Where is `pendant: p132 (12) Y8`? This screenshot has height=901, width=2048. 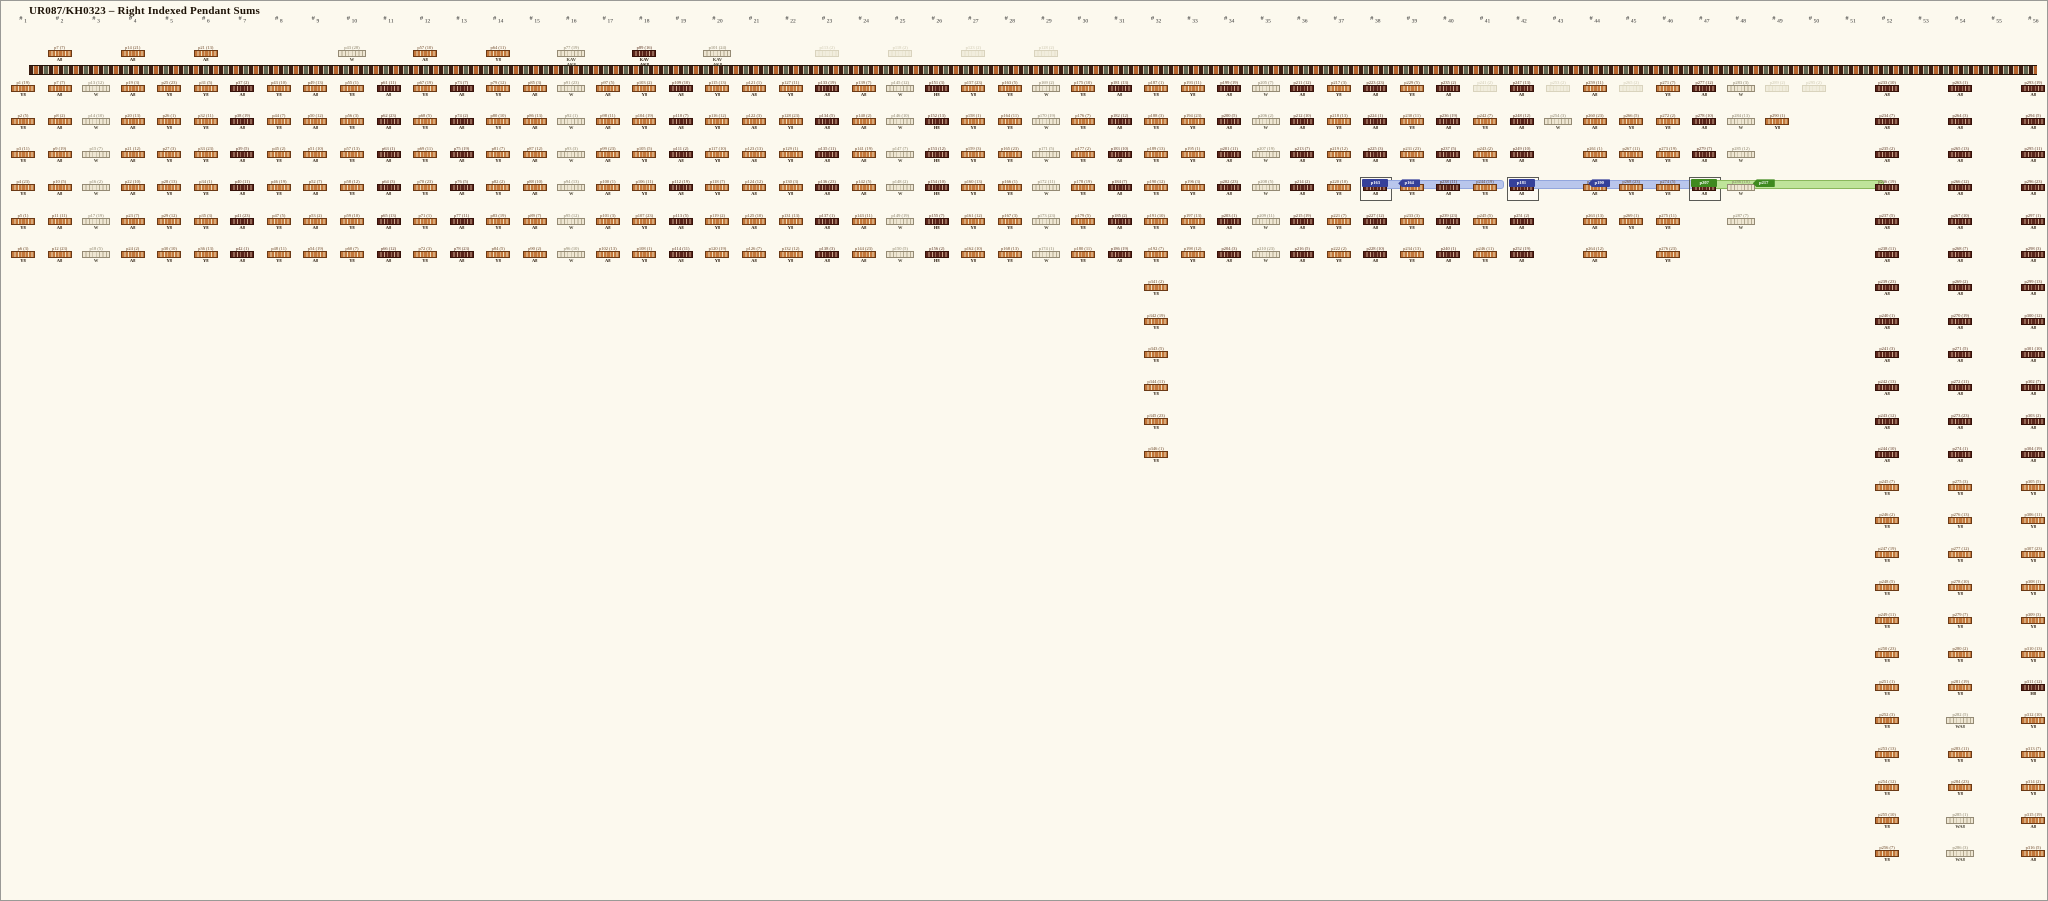
pendant: p132 (12) Y8 is located at coordinates (791, 254).